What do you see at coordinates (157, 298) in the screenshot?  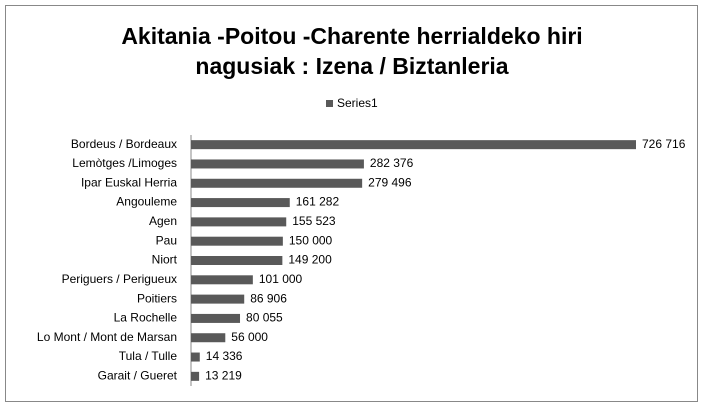 I see `y-tick-label: Poitiers` at bounding box center [157, 298].